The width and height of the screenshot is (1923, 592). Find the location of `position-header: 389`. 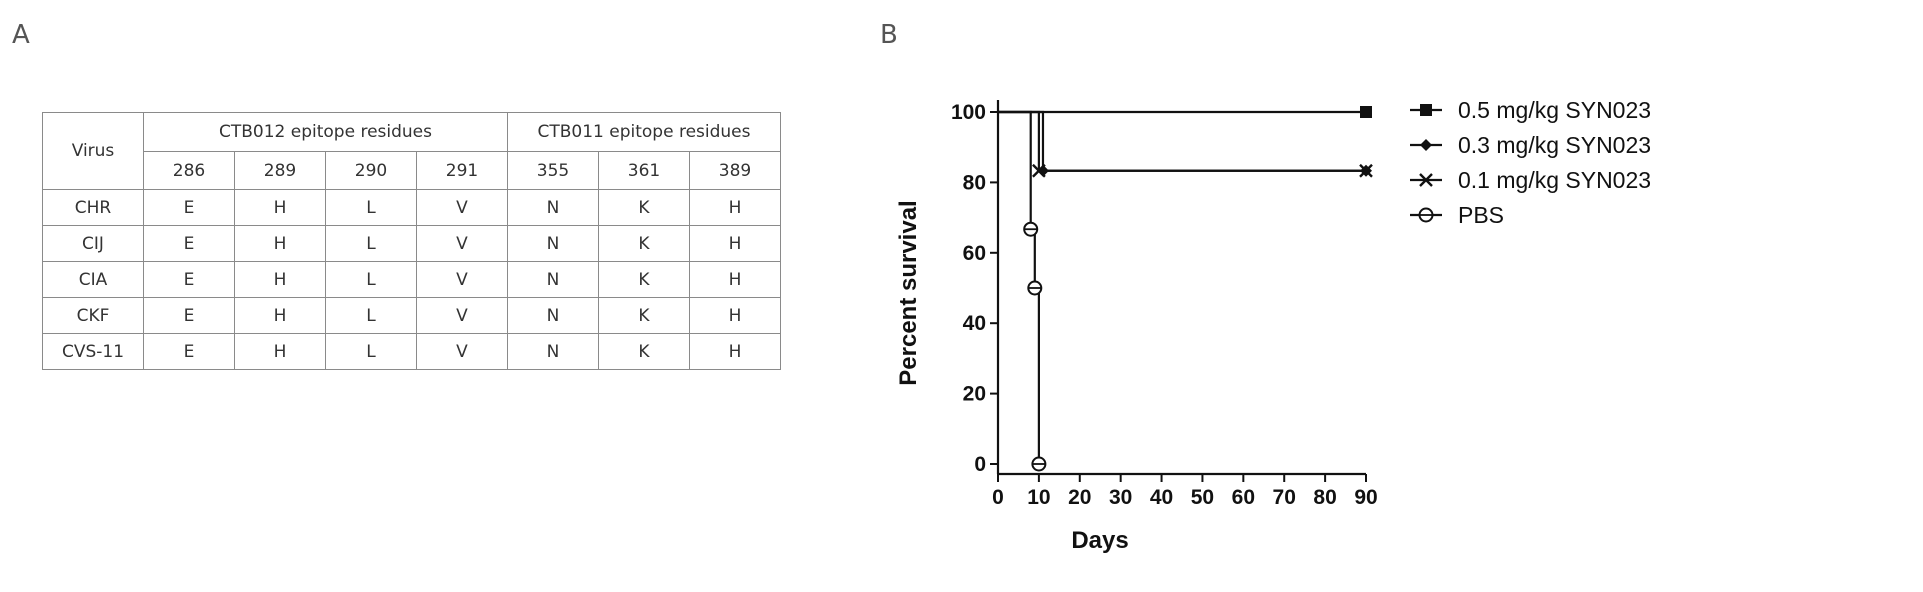

position-header: 389 is located at coordinates (735, 170).